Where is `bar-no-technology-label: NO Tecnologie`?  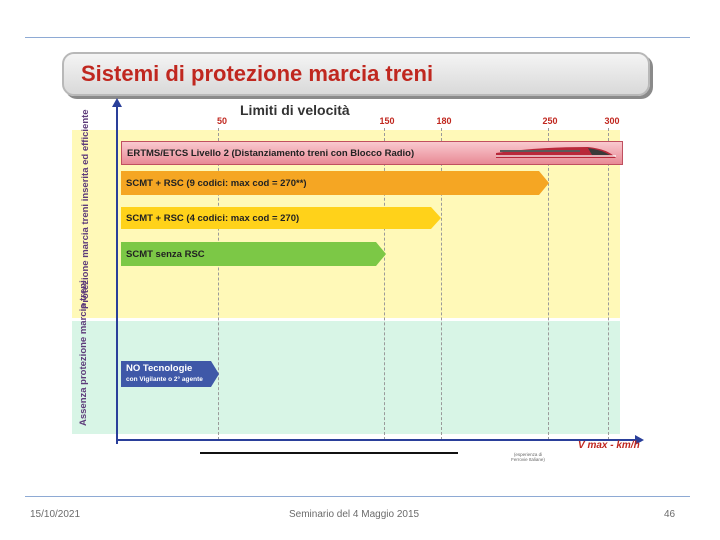 bar-no-technology-label: NO Tecnologie is located at coordinates (159, 368).